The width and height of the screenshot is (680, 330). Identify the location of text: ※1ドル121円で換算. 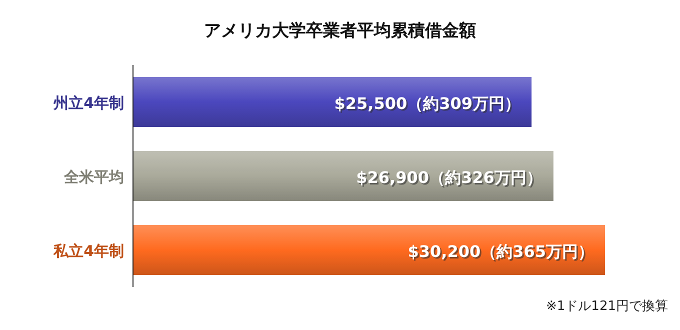
(607, 306).